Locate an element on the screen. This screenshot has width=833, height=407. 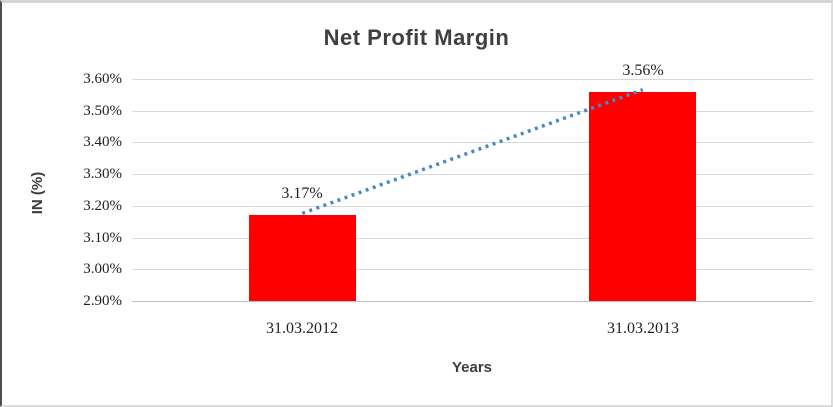
x-axis-title: Years is located at coordinates (472, 367).